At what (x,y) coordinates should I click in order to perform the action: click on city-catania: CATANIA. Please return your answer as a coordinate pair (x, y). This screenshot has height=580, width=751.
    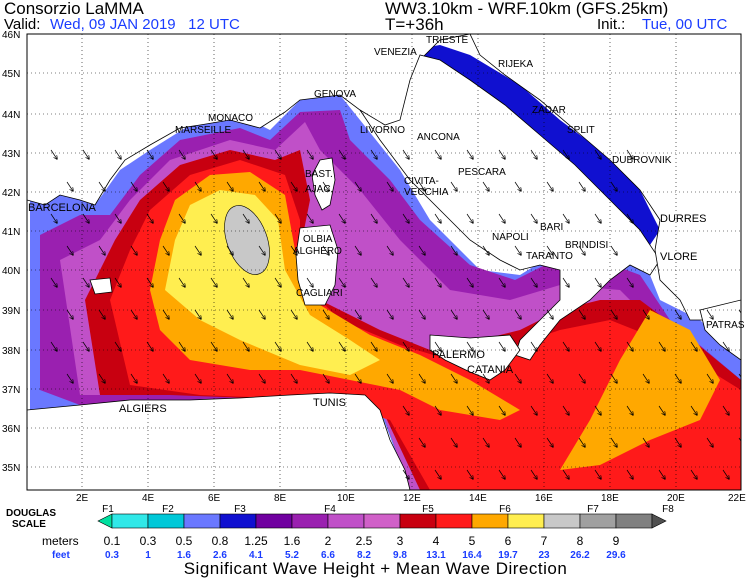
    Looking at the image, I should click on (490, 370).